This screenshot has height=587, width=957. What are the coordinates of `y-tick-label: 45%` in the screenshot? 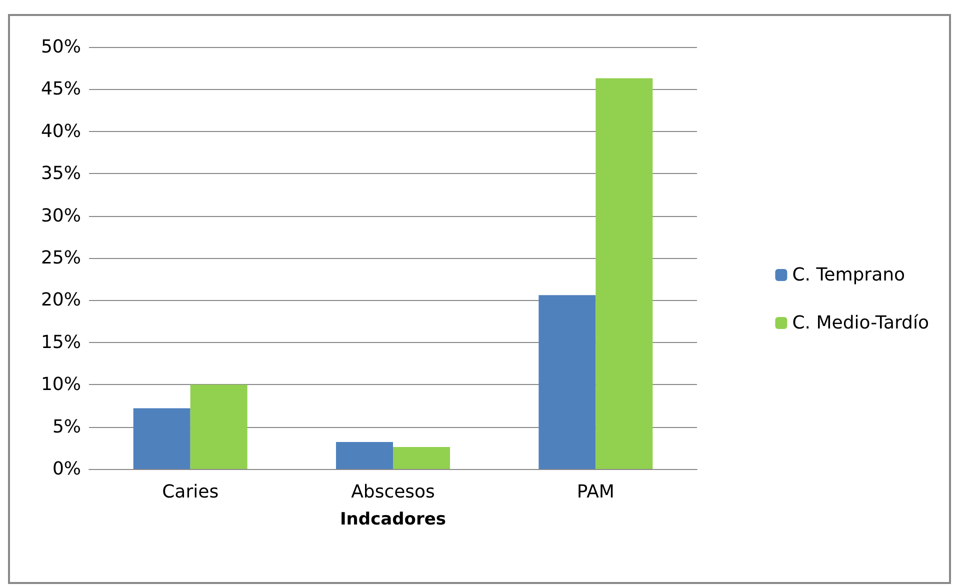 It's located at (60, 89).